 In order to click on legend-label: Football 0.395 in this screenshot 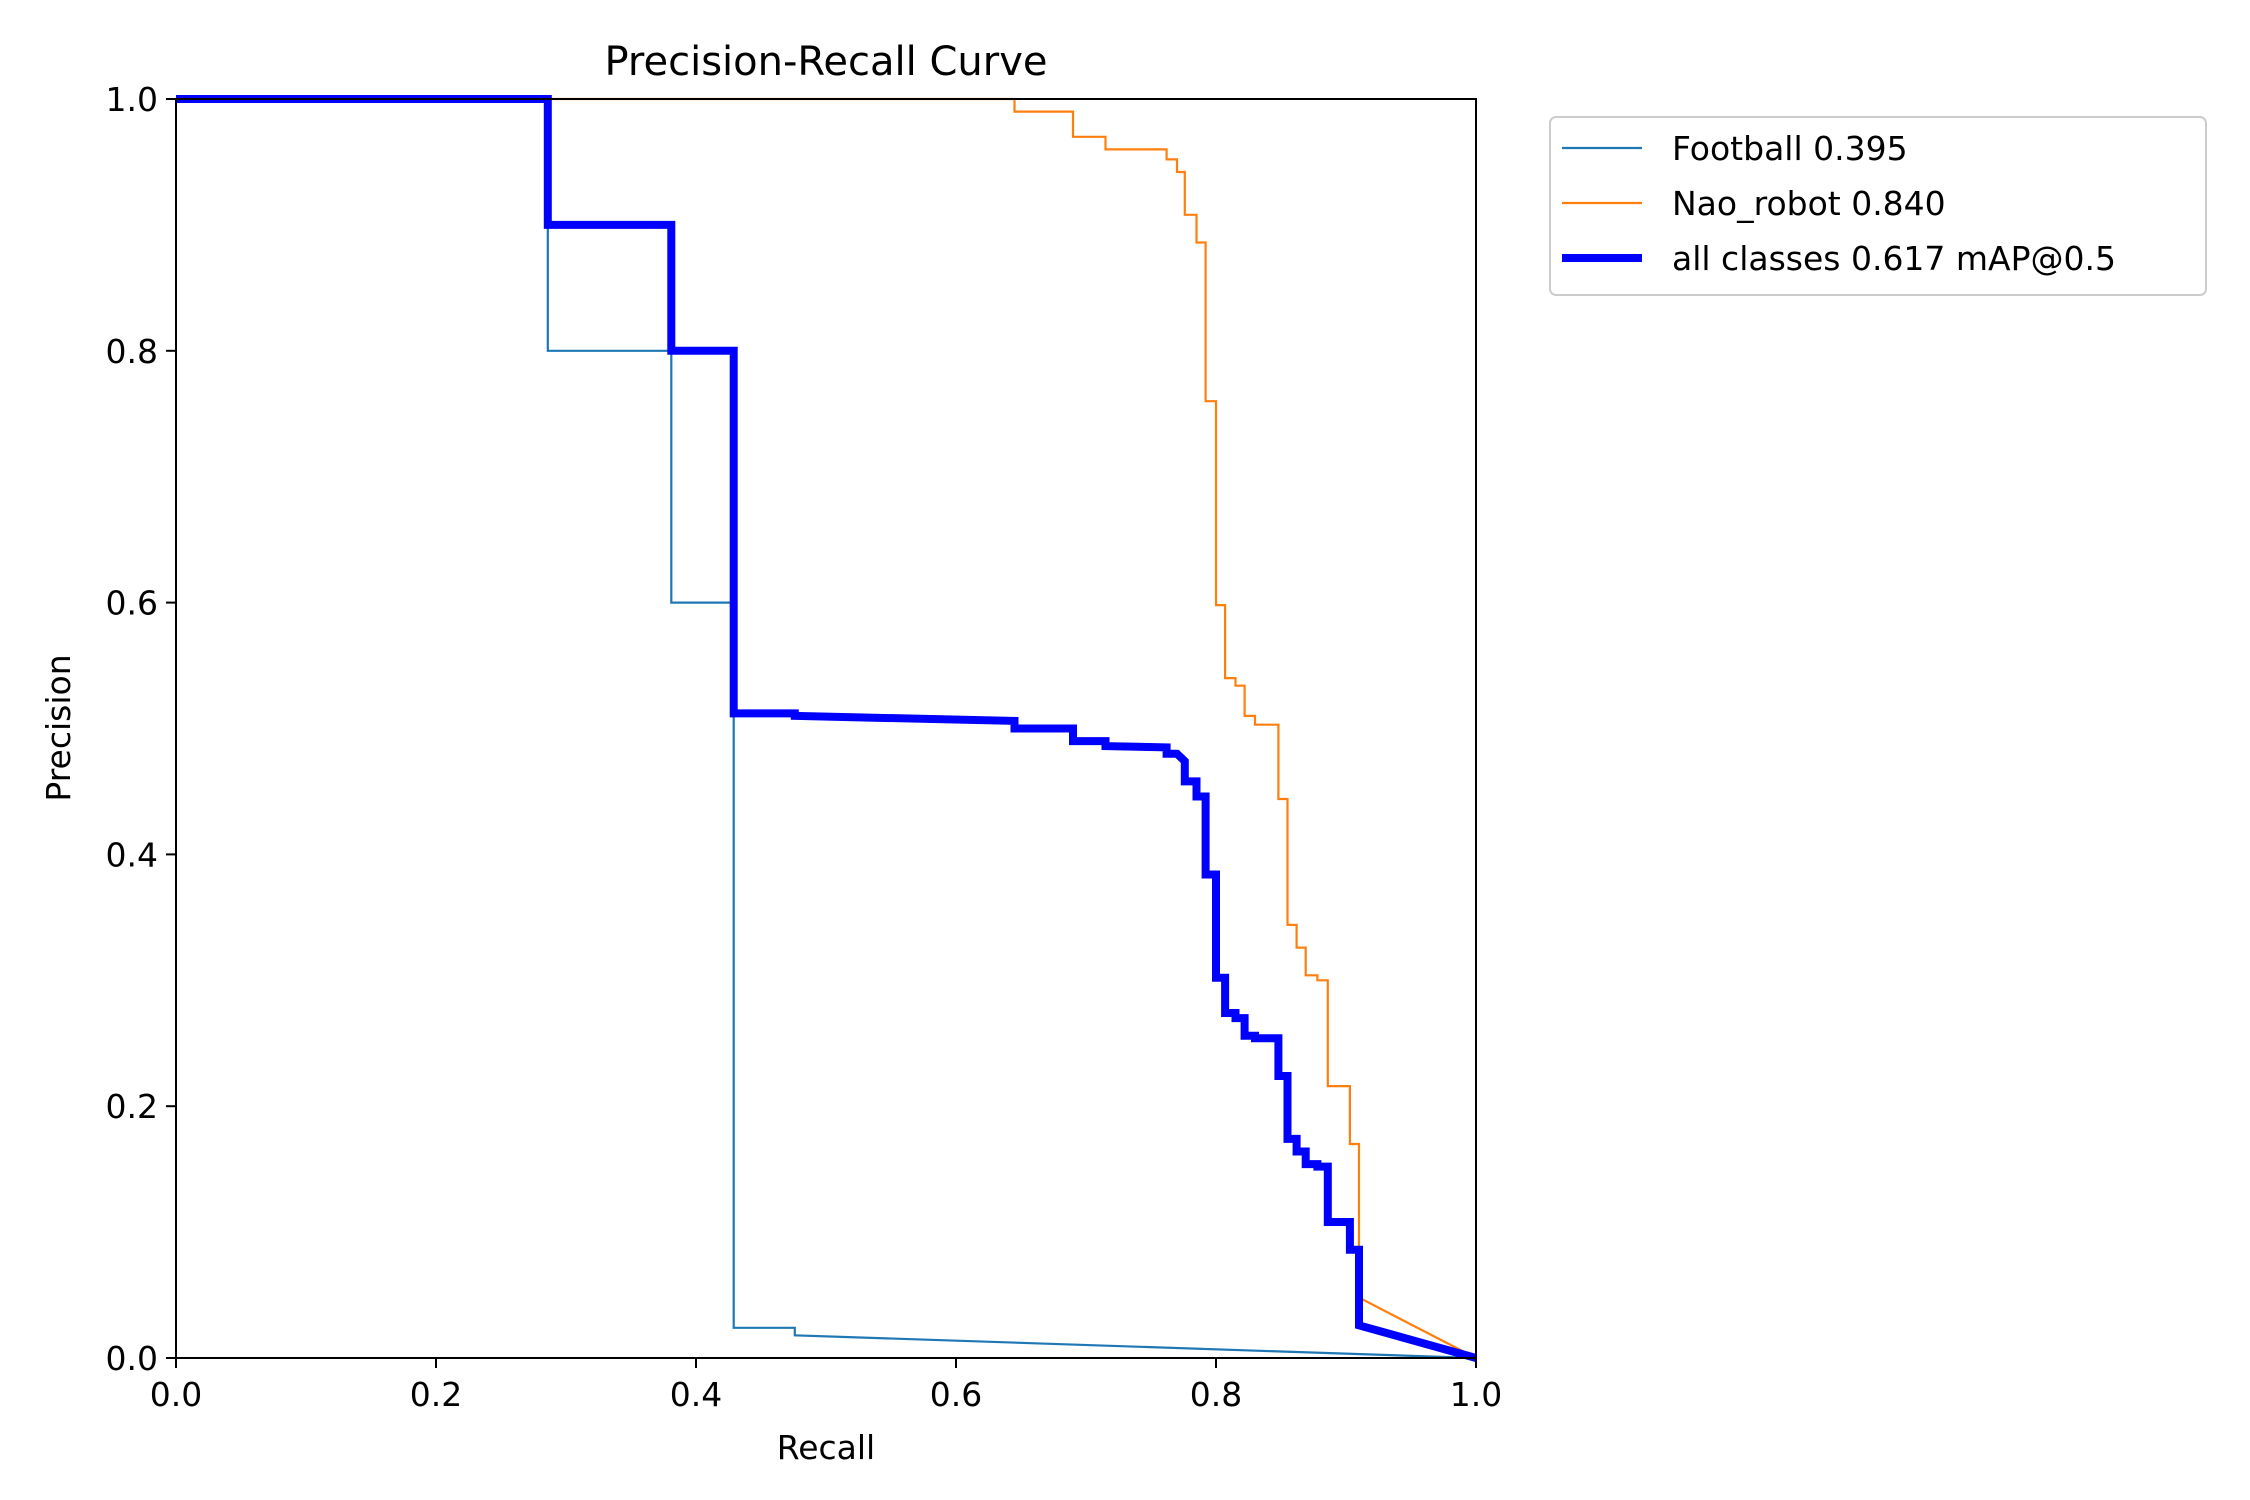, I will do `click(1790, 148)`.